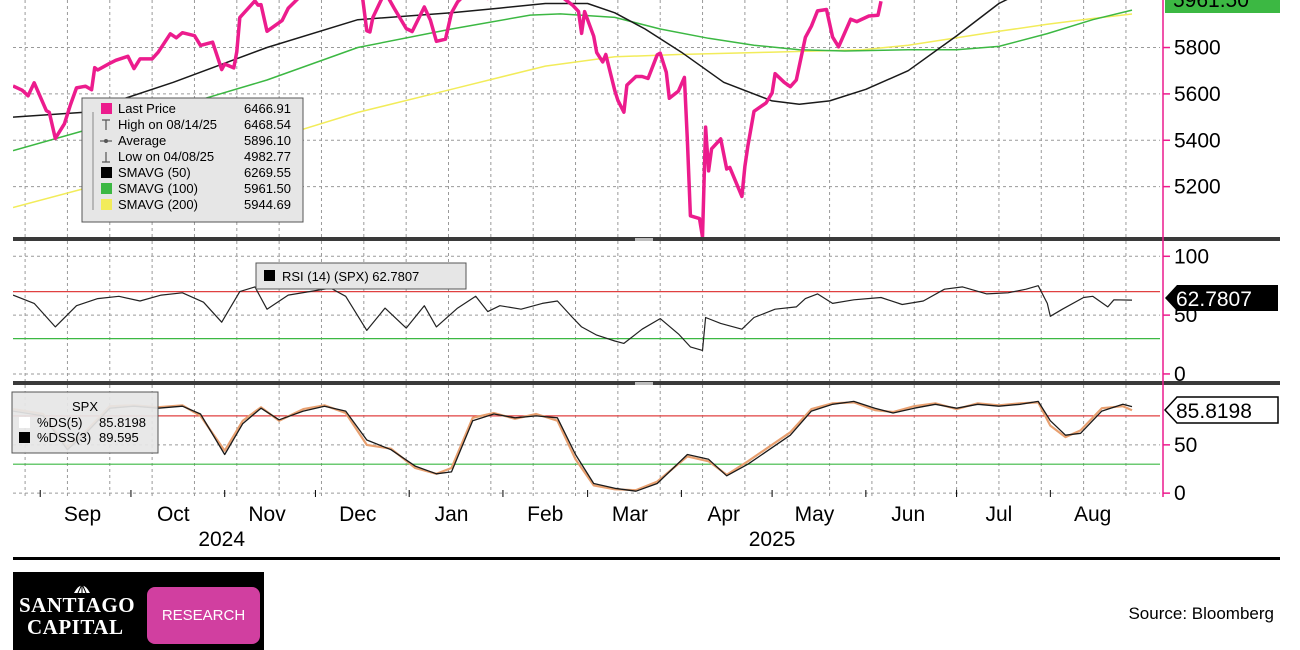 This screenshot has width=1300, height=650. What do you see at coordinates (646, 558) in the screenshot?
I see `footer-rule` at bounding box center [646, 558].